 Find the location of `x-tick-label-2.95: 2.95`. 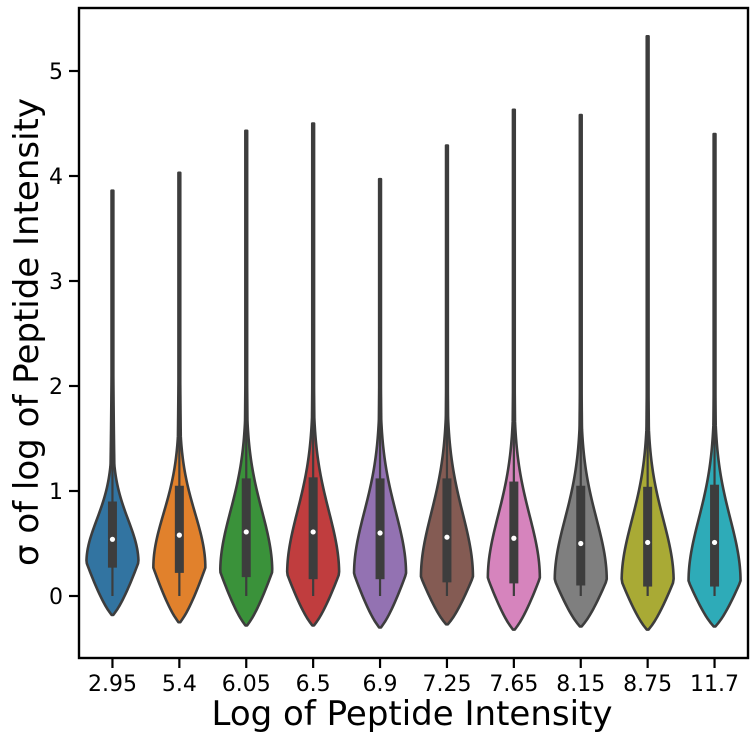

x-tick-label-2.95: 2.95 is located at coordinates (112, 684).